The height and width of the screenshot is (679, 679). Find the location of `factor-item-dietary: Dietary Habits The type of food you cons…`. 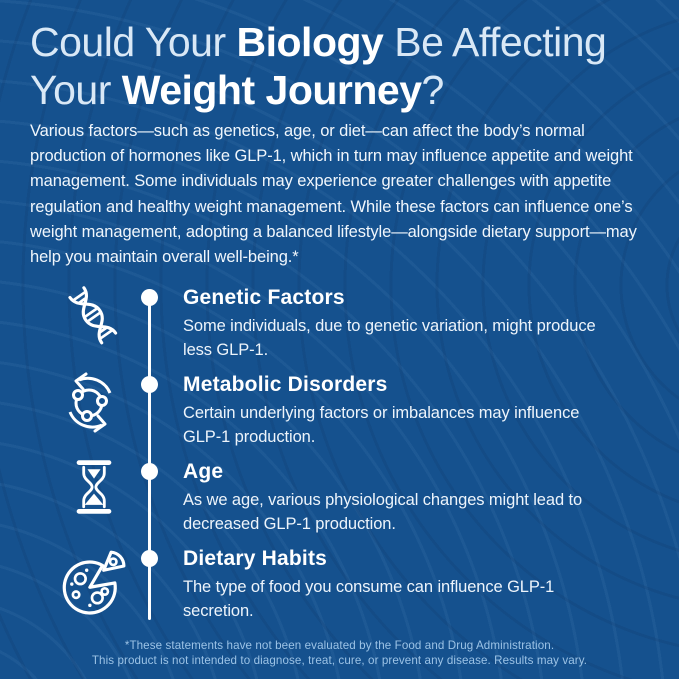

factor-item-dietary: Dietary Habits The type of food you cons… is located at coordinates (418, 584).